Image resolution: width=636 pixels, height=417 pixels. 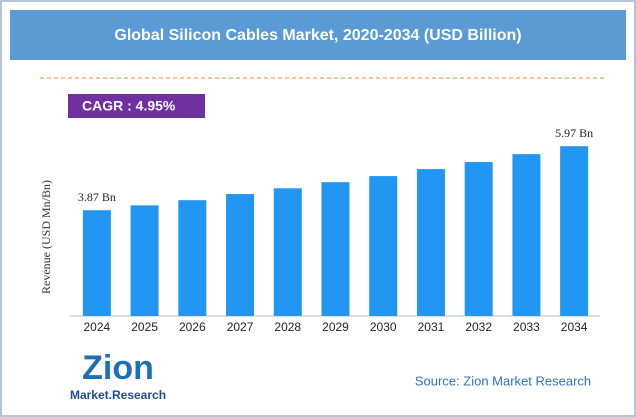 I want to click on x-tick-label: 2025, so click(x=144, y=327).